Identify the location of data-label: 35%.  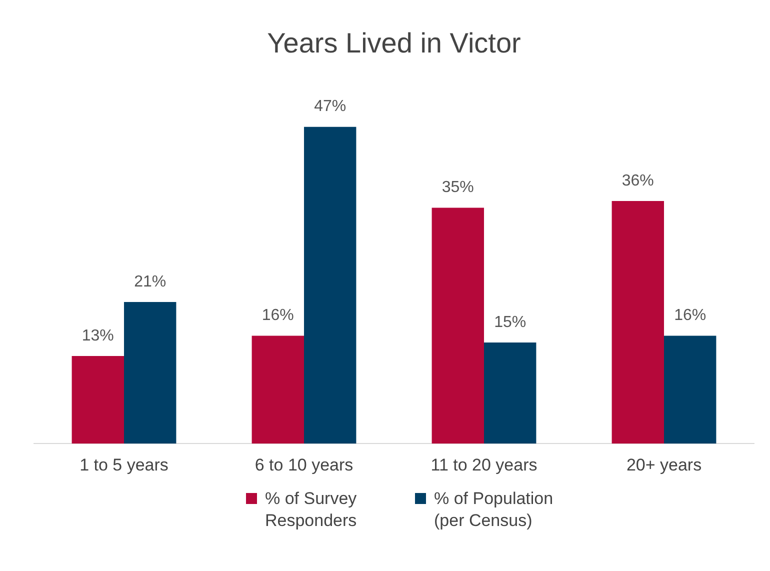
(458, 187).